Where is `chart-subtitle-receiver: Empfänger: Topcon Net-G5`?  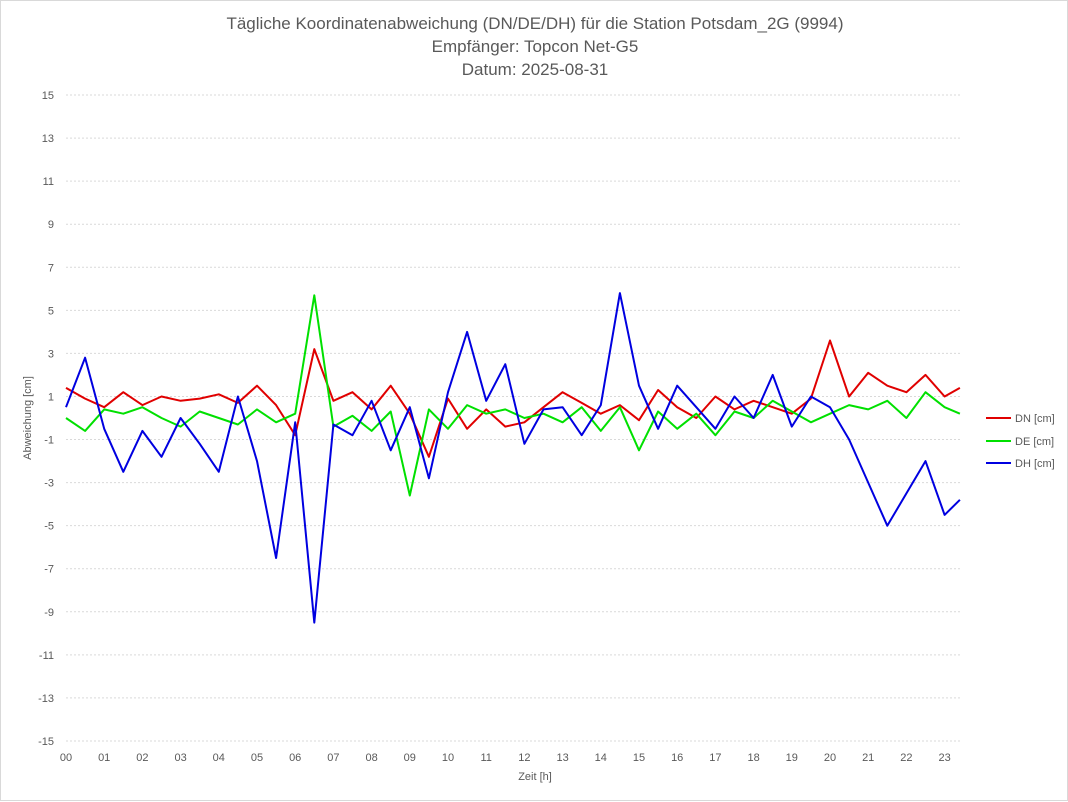
chart-subtitle-receiver: Empfänger: Topcon Net-G5 is located at coordinates (535, 46).